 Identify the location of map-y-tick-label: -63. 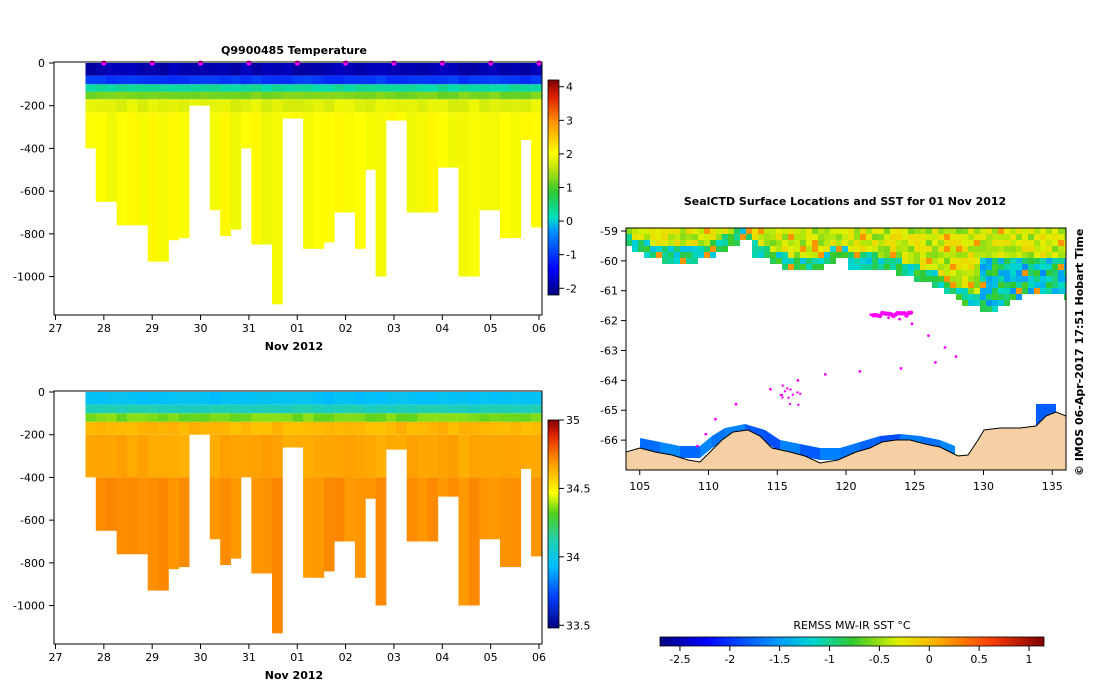
(609, 350).